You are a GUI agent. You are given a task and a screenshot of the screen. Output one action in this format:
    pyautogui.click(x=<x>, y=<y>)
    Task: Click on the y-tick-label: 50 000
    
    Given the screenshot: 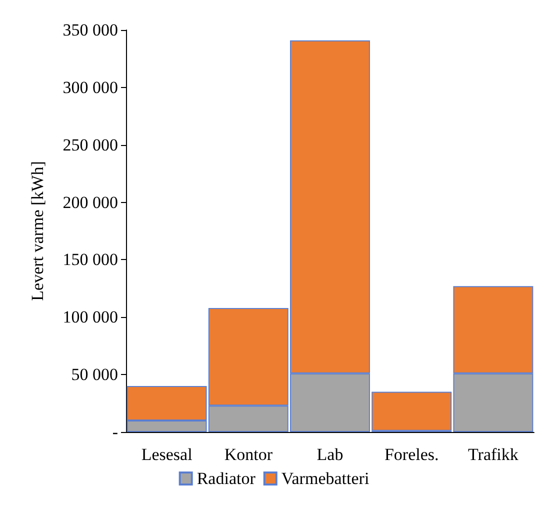 What is the action you would take?
    pyautogui.click(x=94, y=374)
    